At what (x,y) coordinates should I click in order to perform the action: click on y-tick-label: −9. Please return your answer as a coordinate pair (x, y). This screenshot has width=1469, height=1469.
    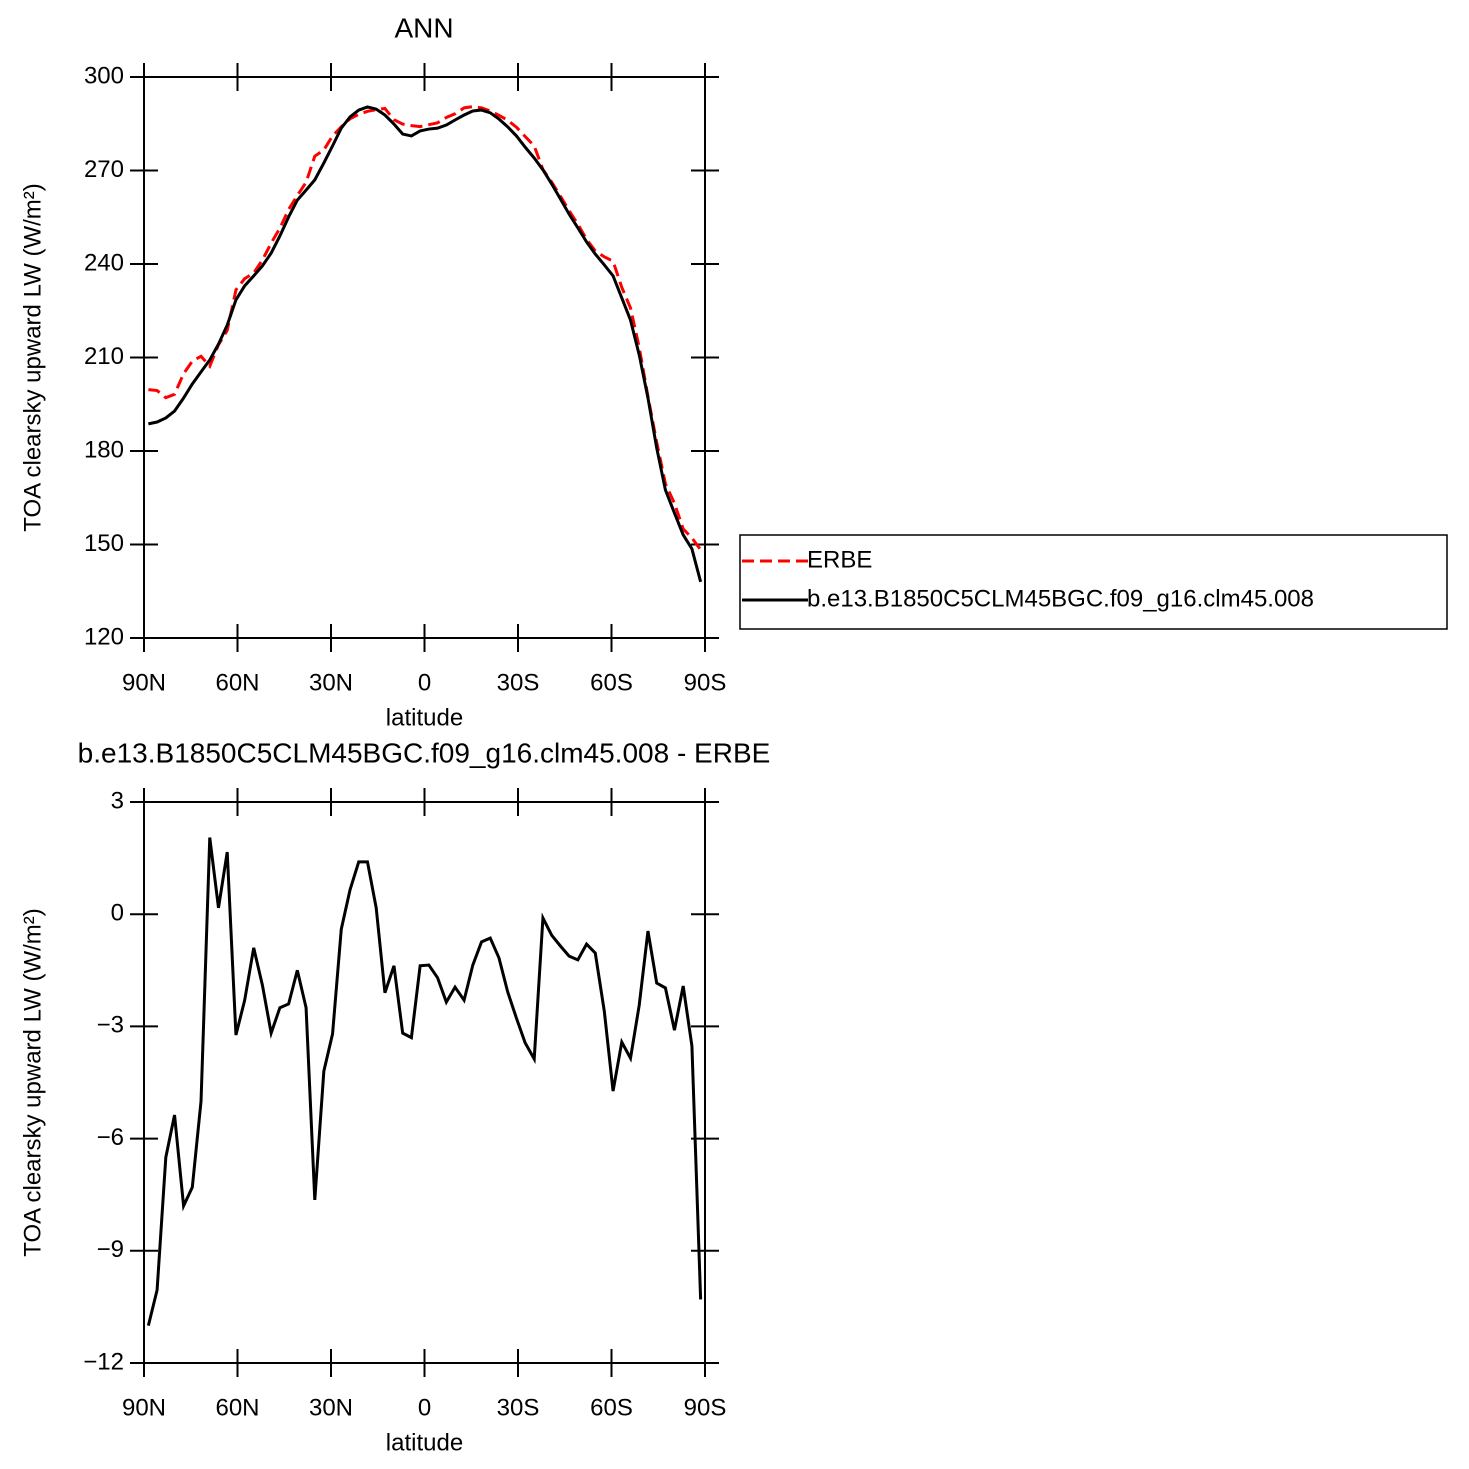
    Looking at the image, I should click on (110, 1249).